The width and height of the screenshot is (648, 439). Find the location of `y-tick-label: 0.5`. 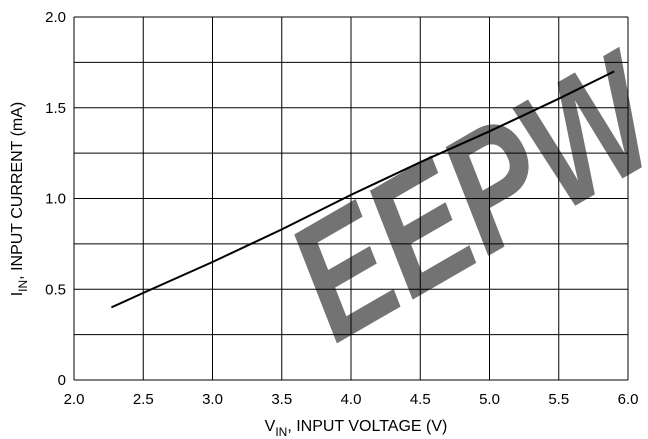

y-tick-label: 0.5 is located at coordinates (55, 289).